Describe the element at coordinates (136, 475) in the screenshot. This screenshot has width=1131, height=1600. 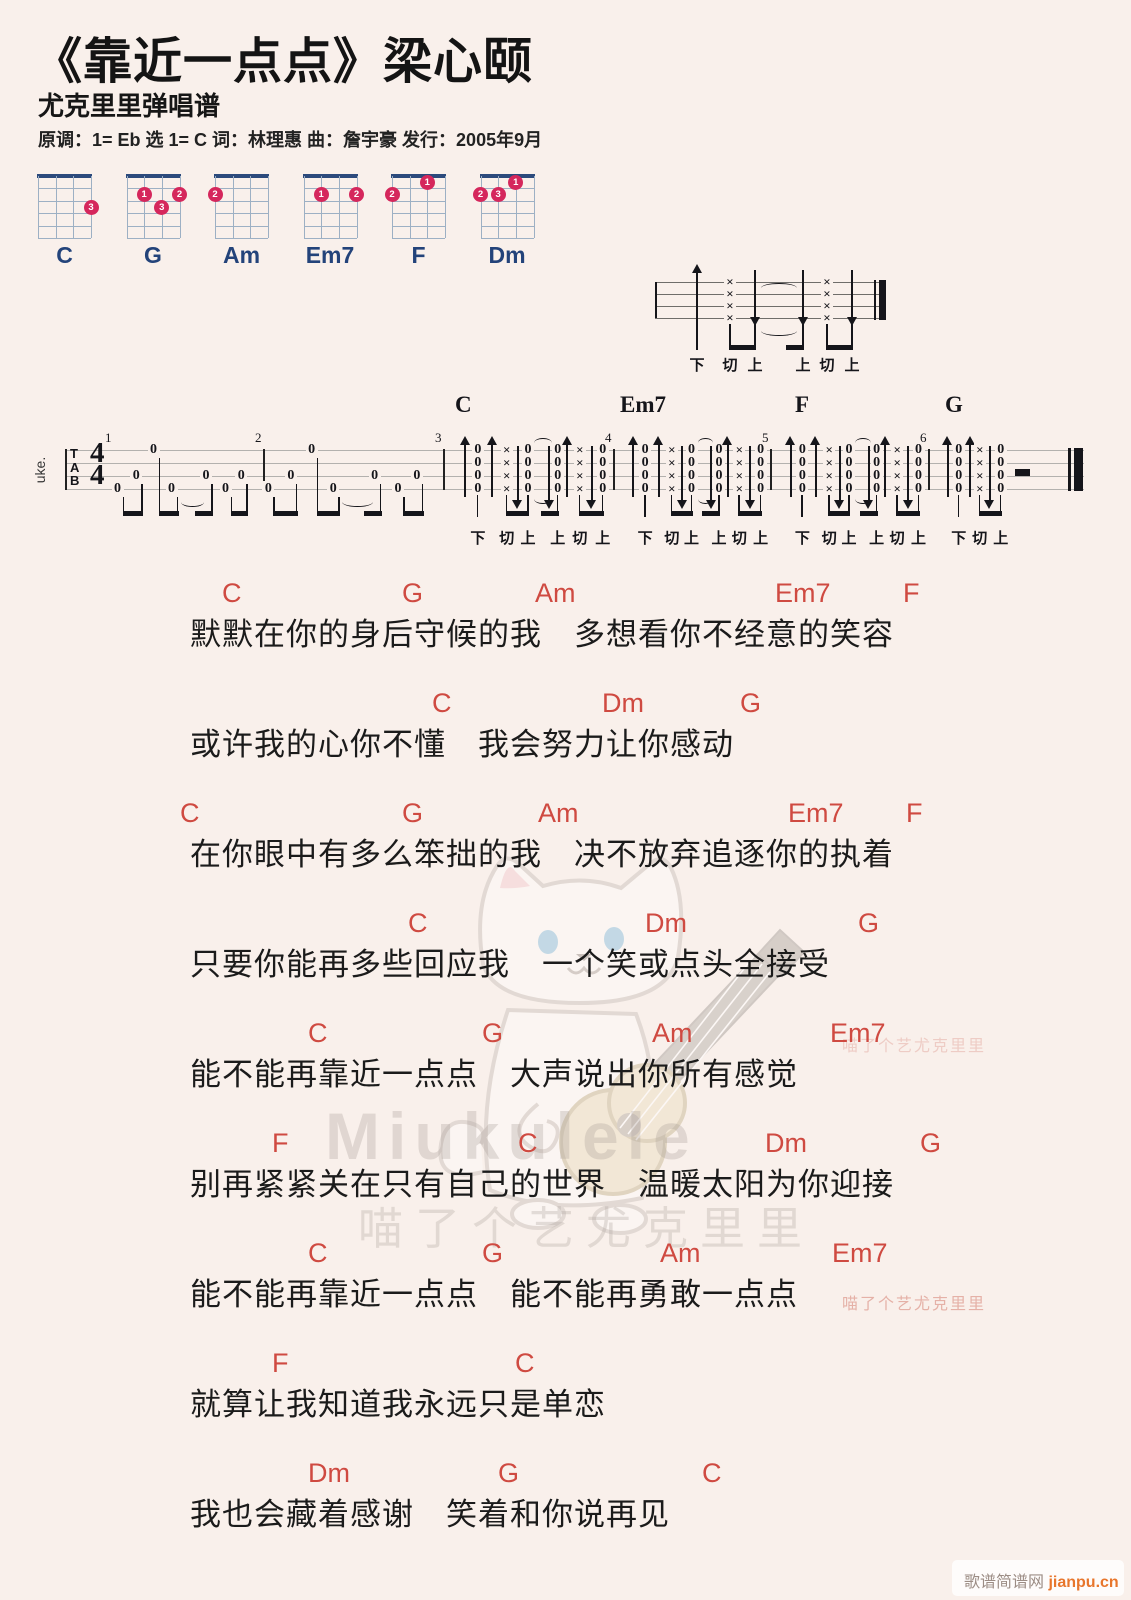
I see `tab-note-1-1: 0` at that location.